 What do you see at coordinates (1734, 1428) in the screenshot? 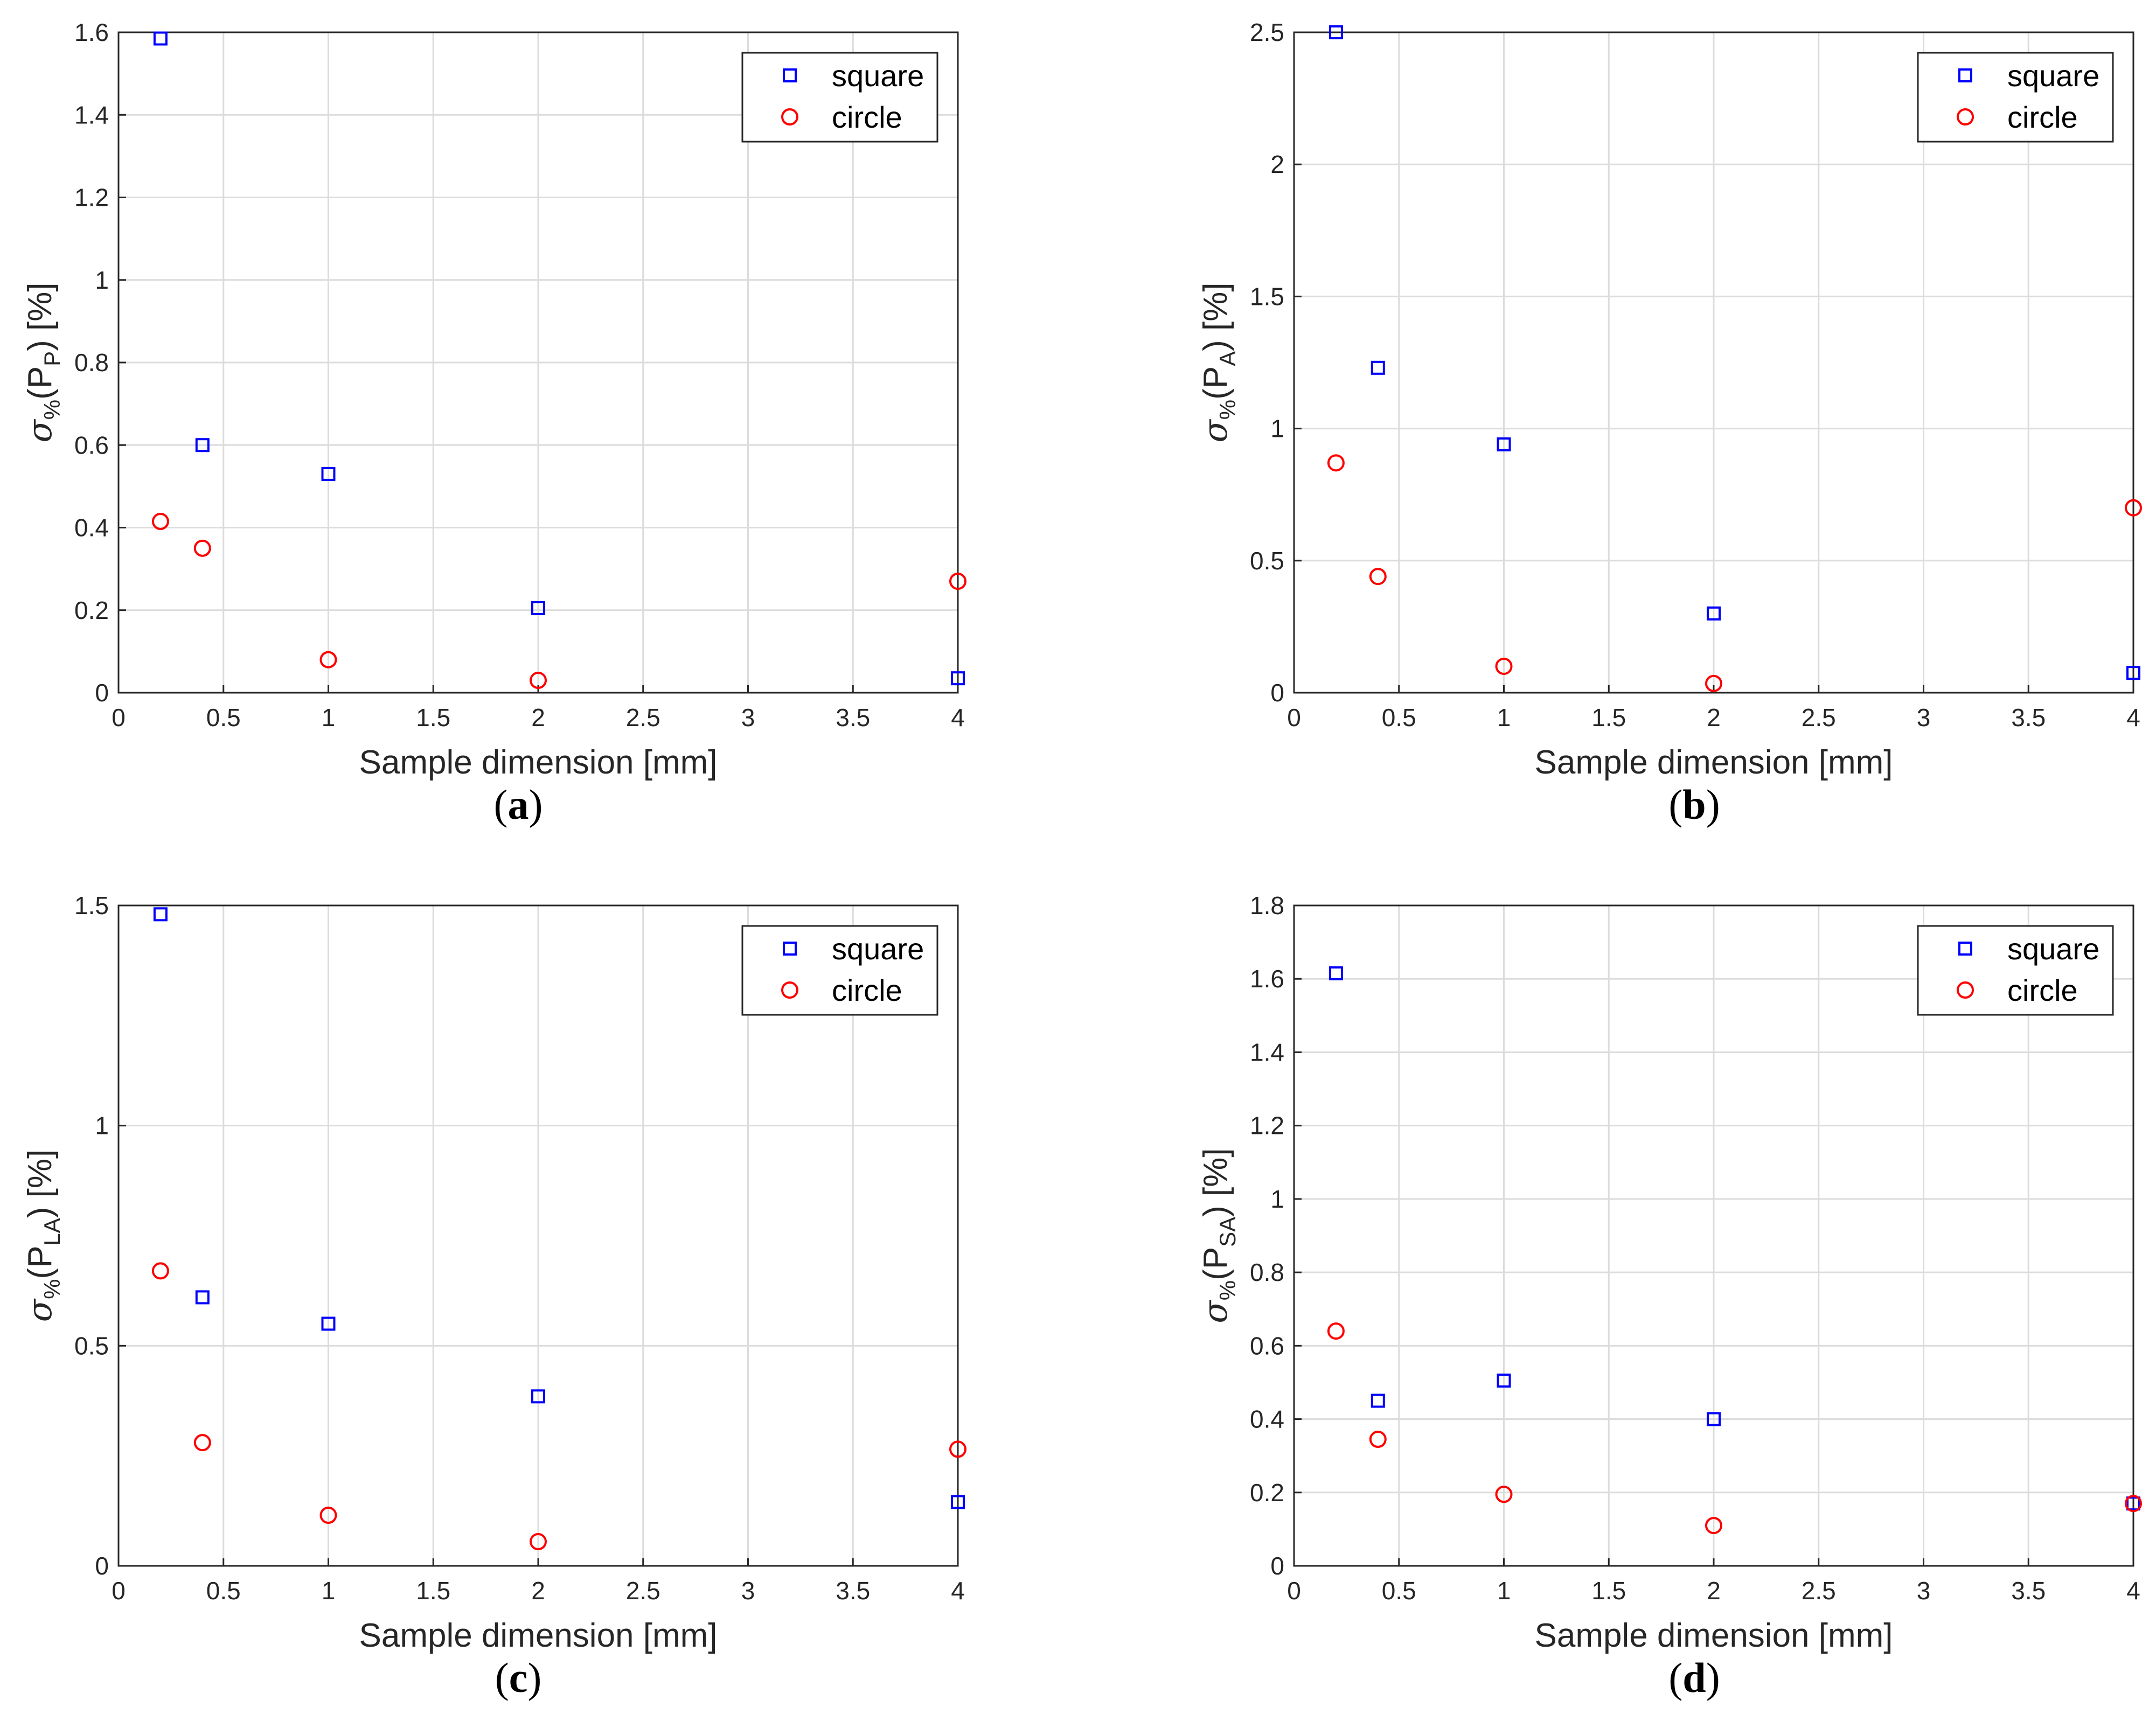
I see `series-circle` at bounding box center [1734, 1428].